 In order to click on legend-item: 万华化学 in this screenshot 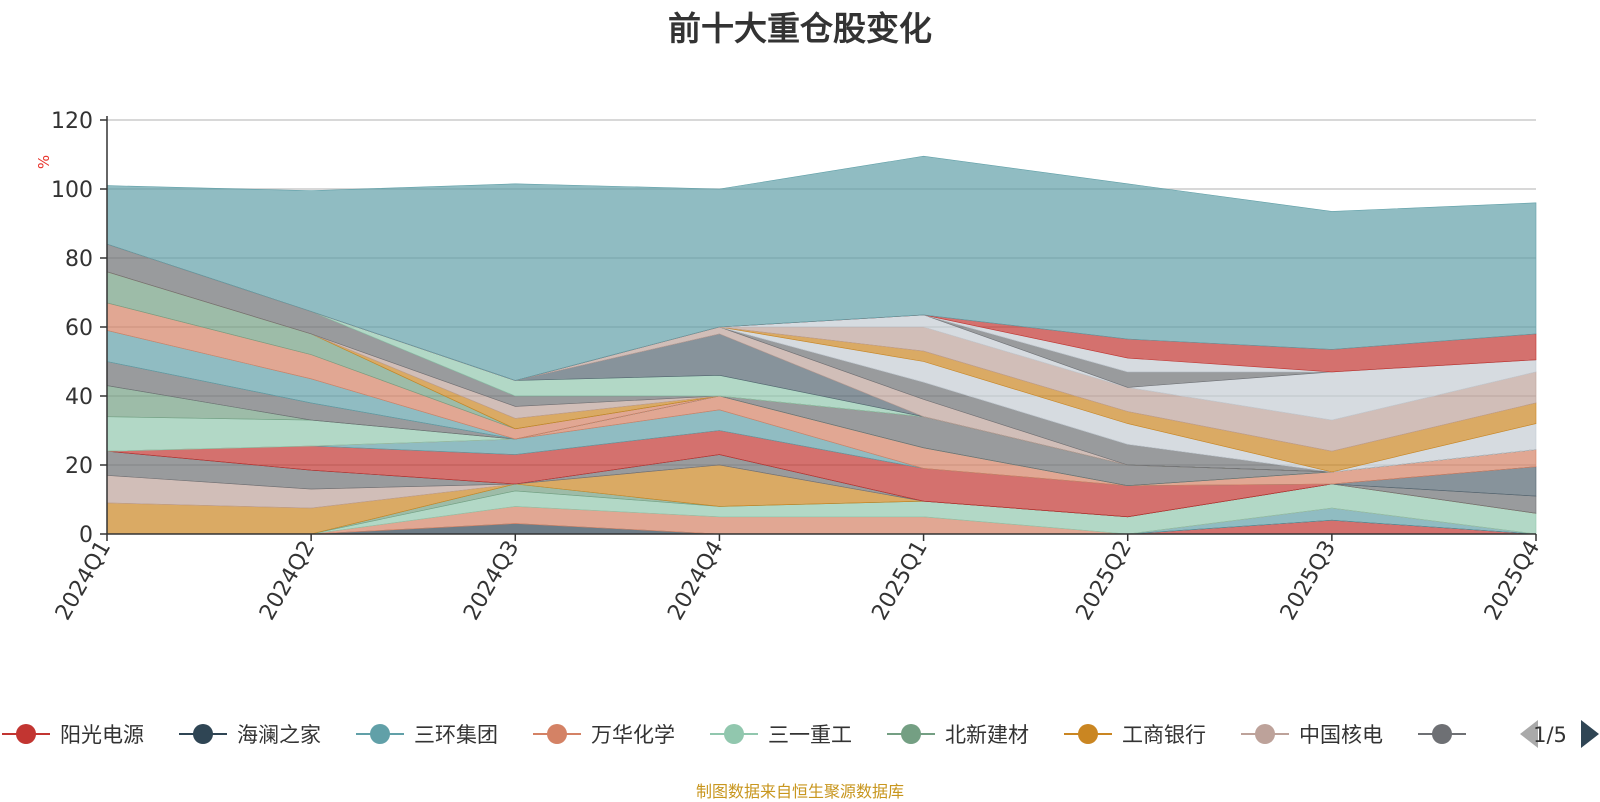, I will do `click(604, 735)`.